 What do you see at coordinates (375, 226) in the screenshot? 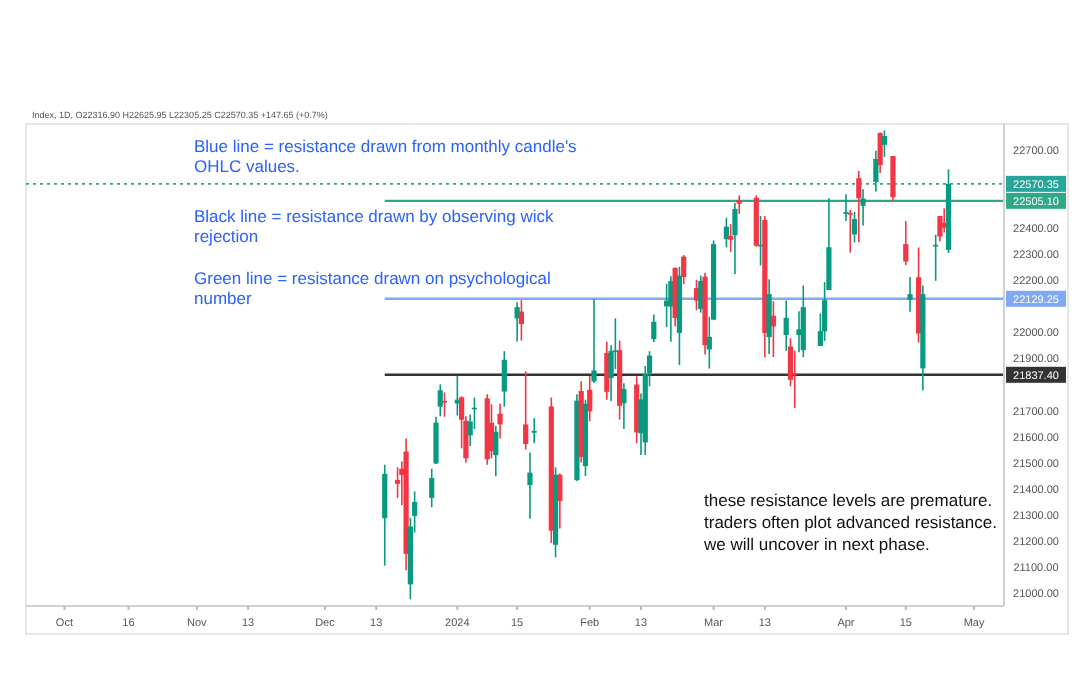
I see `annotation: Black line = resistance drawn by observing wick rejection` at bounding box center [375, 226].